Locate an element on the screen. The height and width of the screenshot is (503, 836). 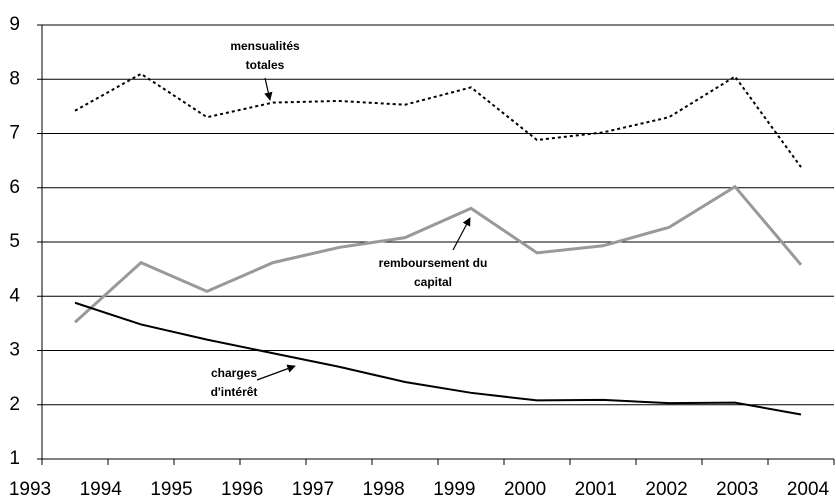
x-tick-label: 1993 is located at coordinates (30, 489).